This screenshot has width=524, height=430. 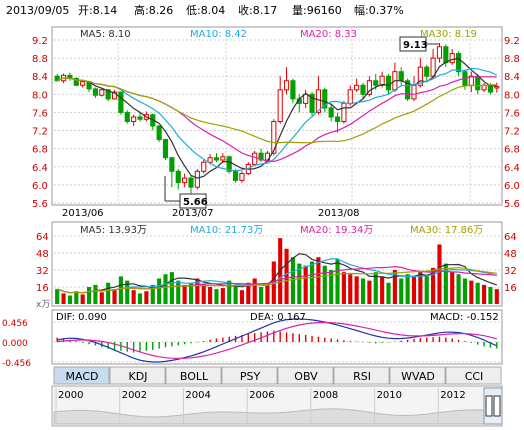 I want to click on timeline-right-handle, so click(x=497, y=406).